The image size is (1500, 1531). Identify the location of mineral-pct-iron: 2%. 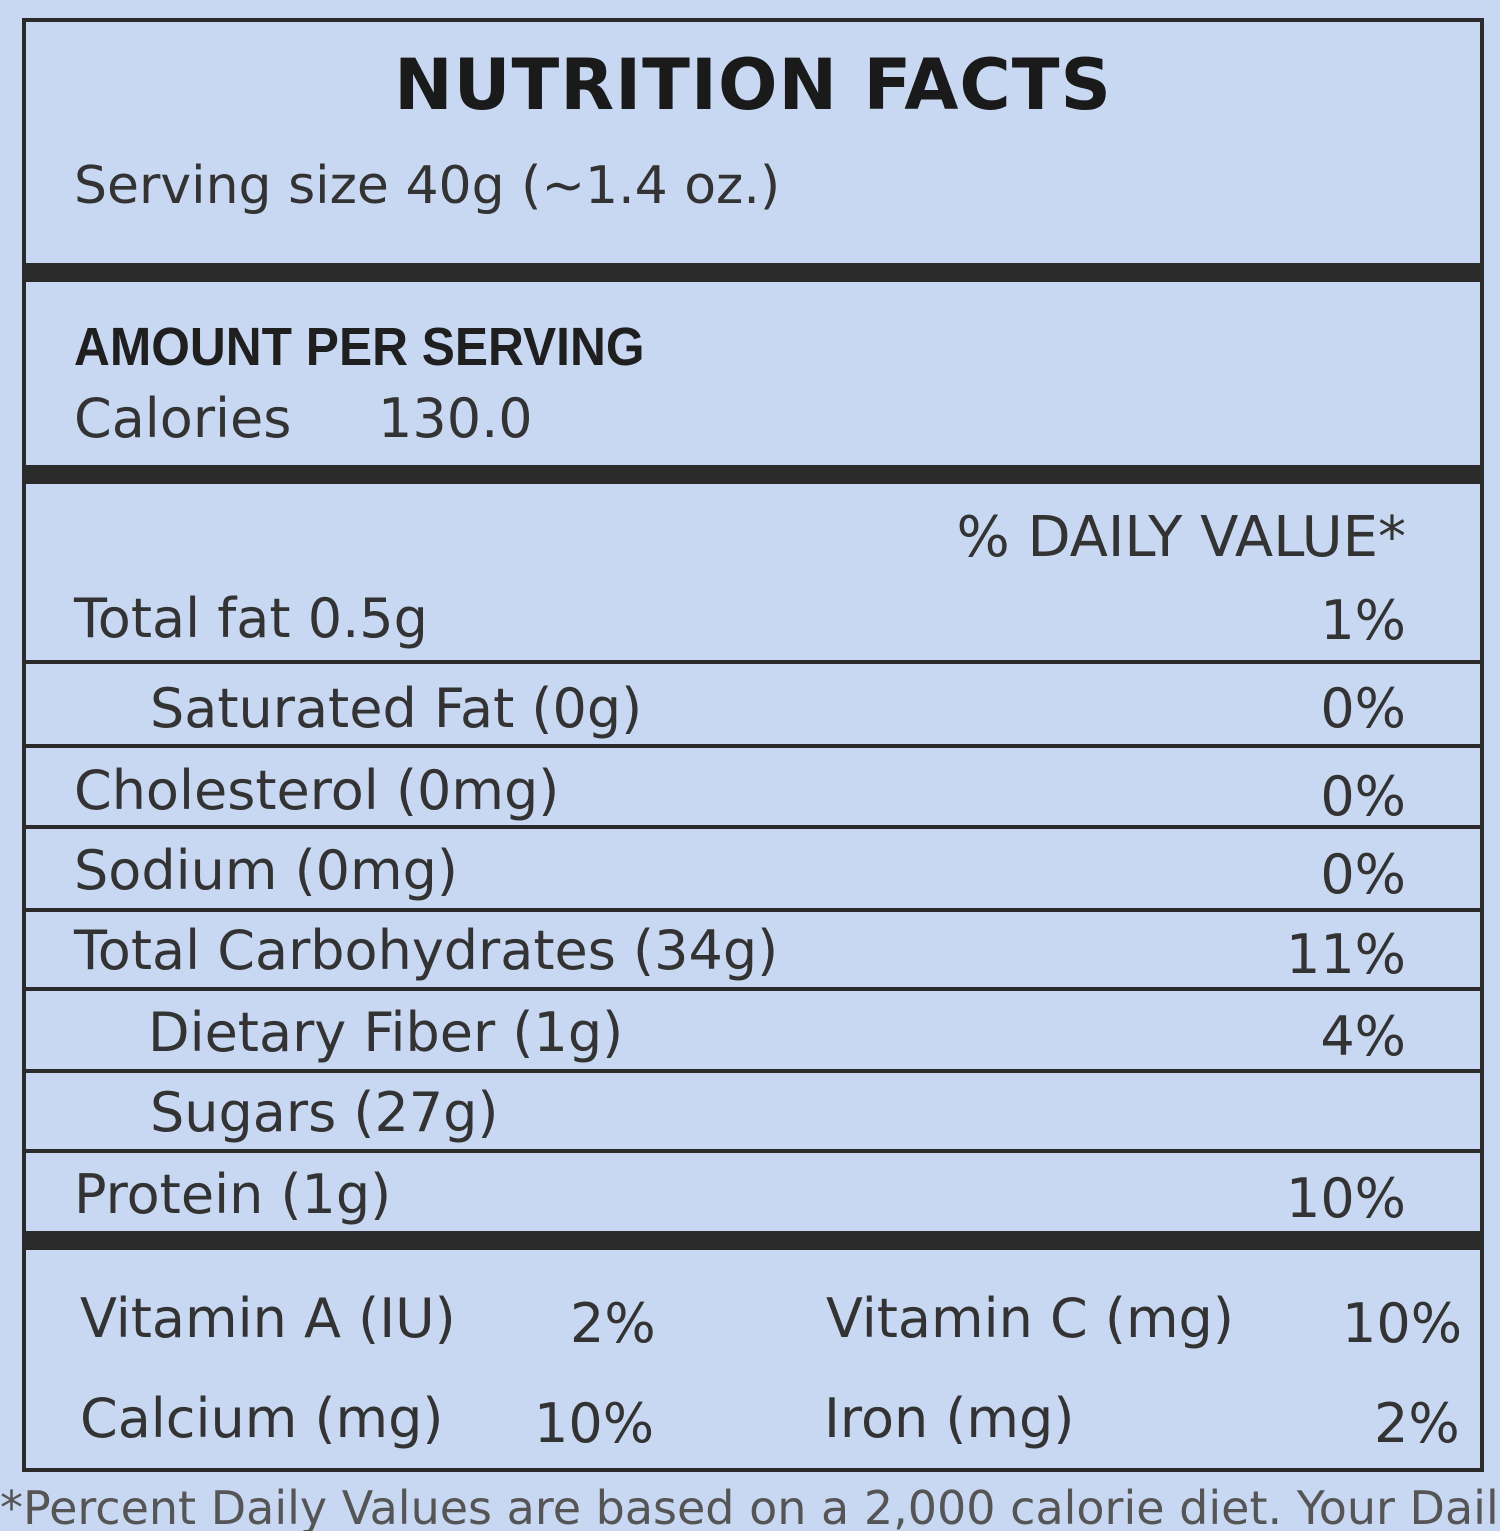
(1417, 1423).